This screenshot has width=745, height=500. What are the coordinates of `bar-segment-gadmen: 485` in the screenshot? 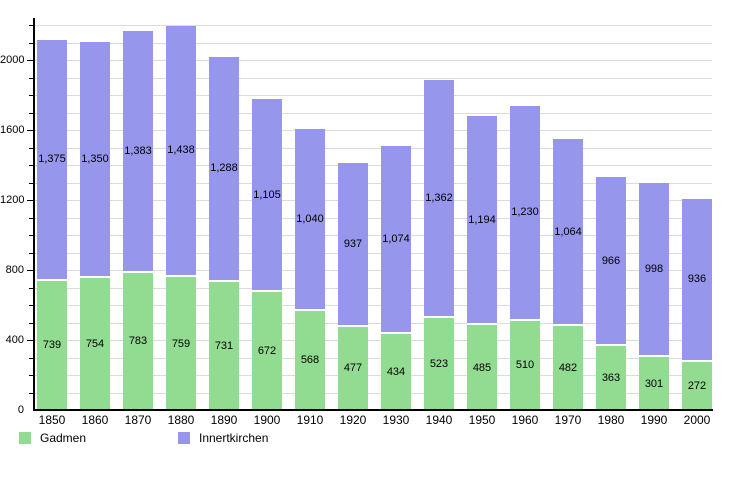 It's located at (482, 367).